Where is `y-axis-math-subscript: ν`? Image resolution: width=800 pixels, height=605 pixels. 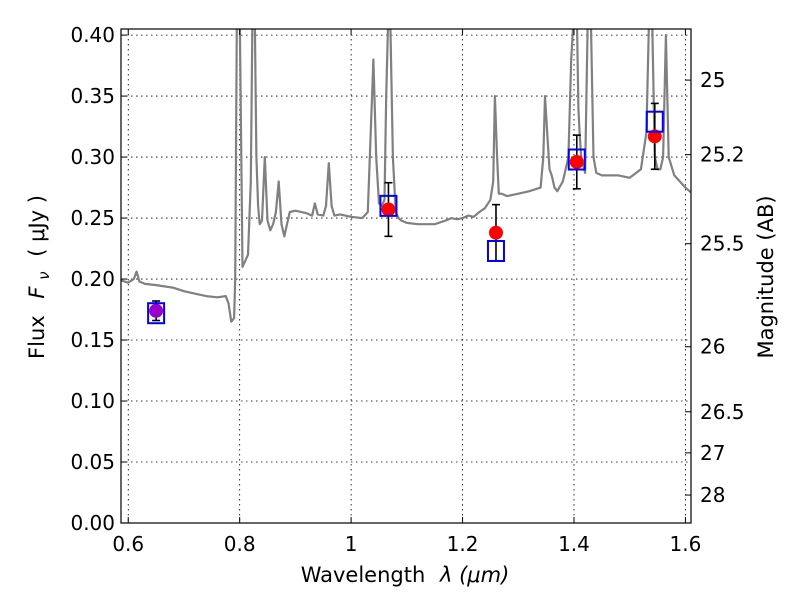 y-axis-math-subscript: ν is located at coordinates (44, 275).